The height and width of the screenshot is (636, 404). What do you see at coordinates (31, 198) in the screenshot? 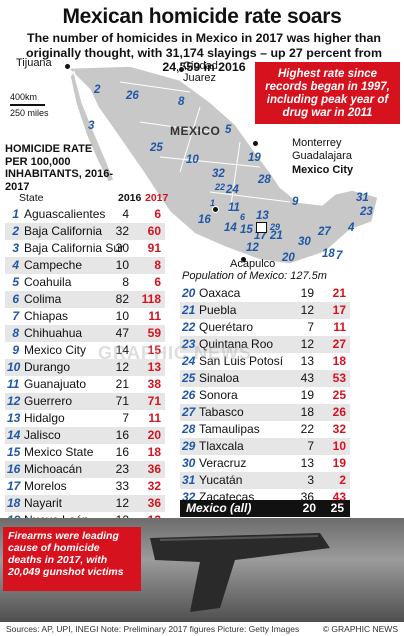
I see `col-state: State` at bounding box center [31, 198].